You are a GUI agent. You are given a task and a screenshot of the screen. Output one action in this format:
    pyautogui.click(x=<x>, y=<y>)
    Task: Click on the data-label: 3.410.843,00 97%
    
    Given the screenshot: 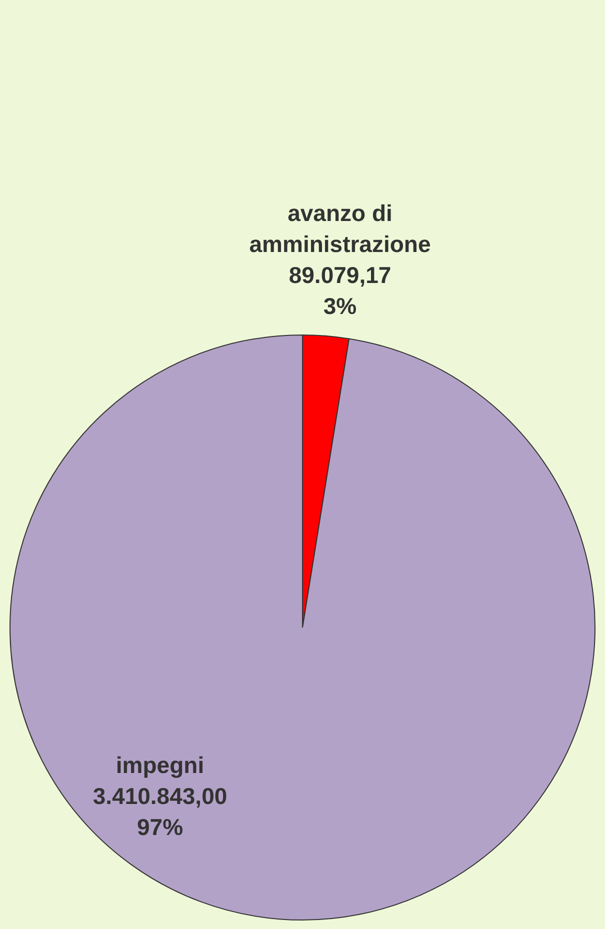 What is the action you would take?
    pyautogui.click(x=160, y=811)
    